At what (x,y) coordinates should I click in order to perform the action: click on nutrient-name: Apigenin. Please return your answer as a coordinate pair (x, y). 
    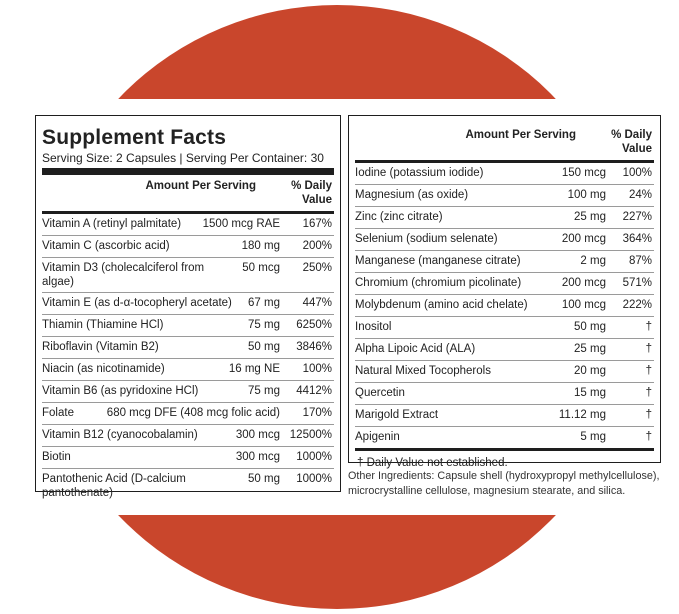
    Looking at the image, I should click on (377, 437).